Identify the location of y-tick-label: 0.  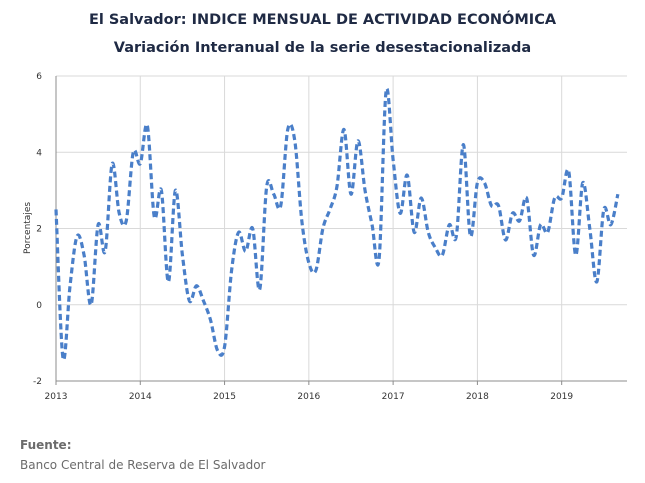
(39, 306).